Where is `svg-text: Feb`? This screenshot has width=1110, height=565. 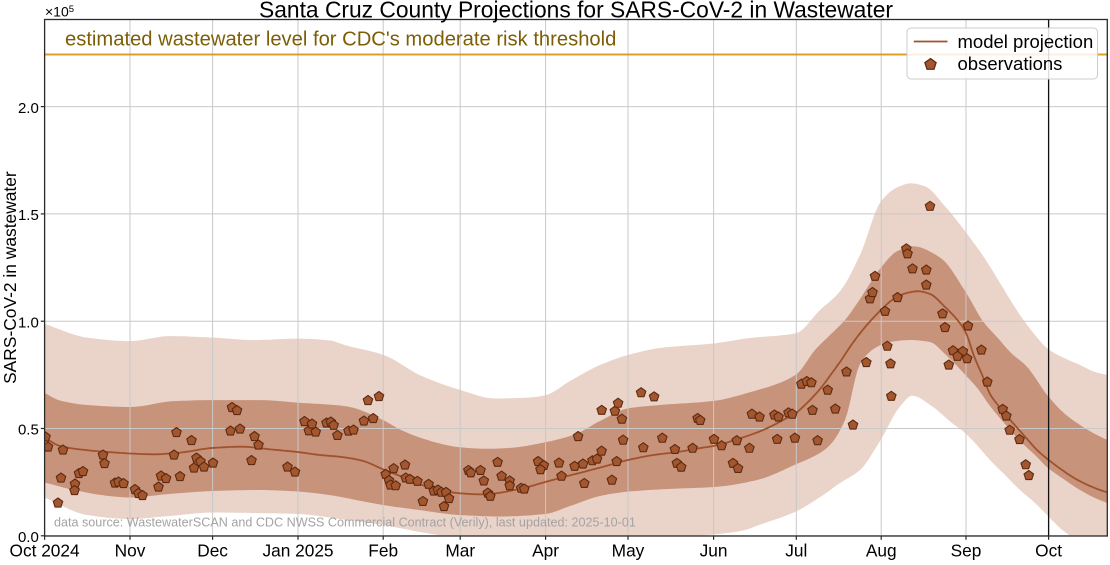
svg-text: Feb is located at coordinates (383, 551).